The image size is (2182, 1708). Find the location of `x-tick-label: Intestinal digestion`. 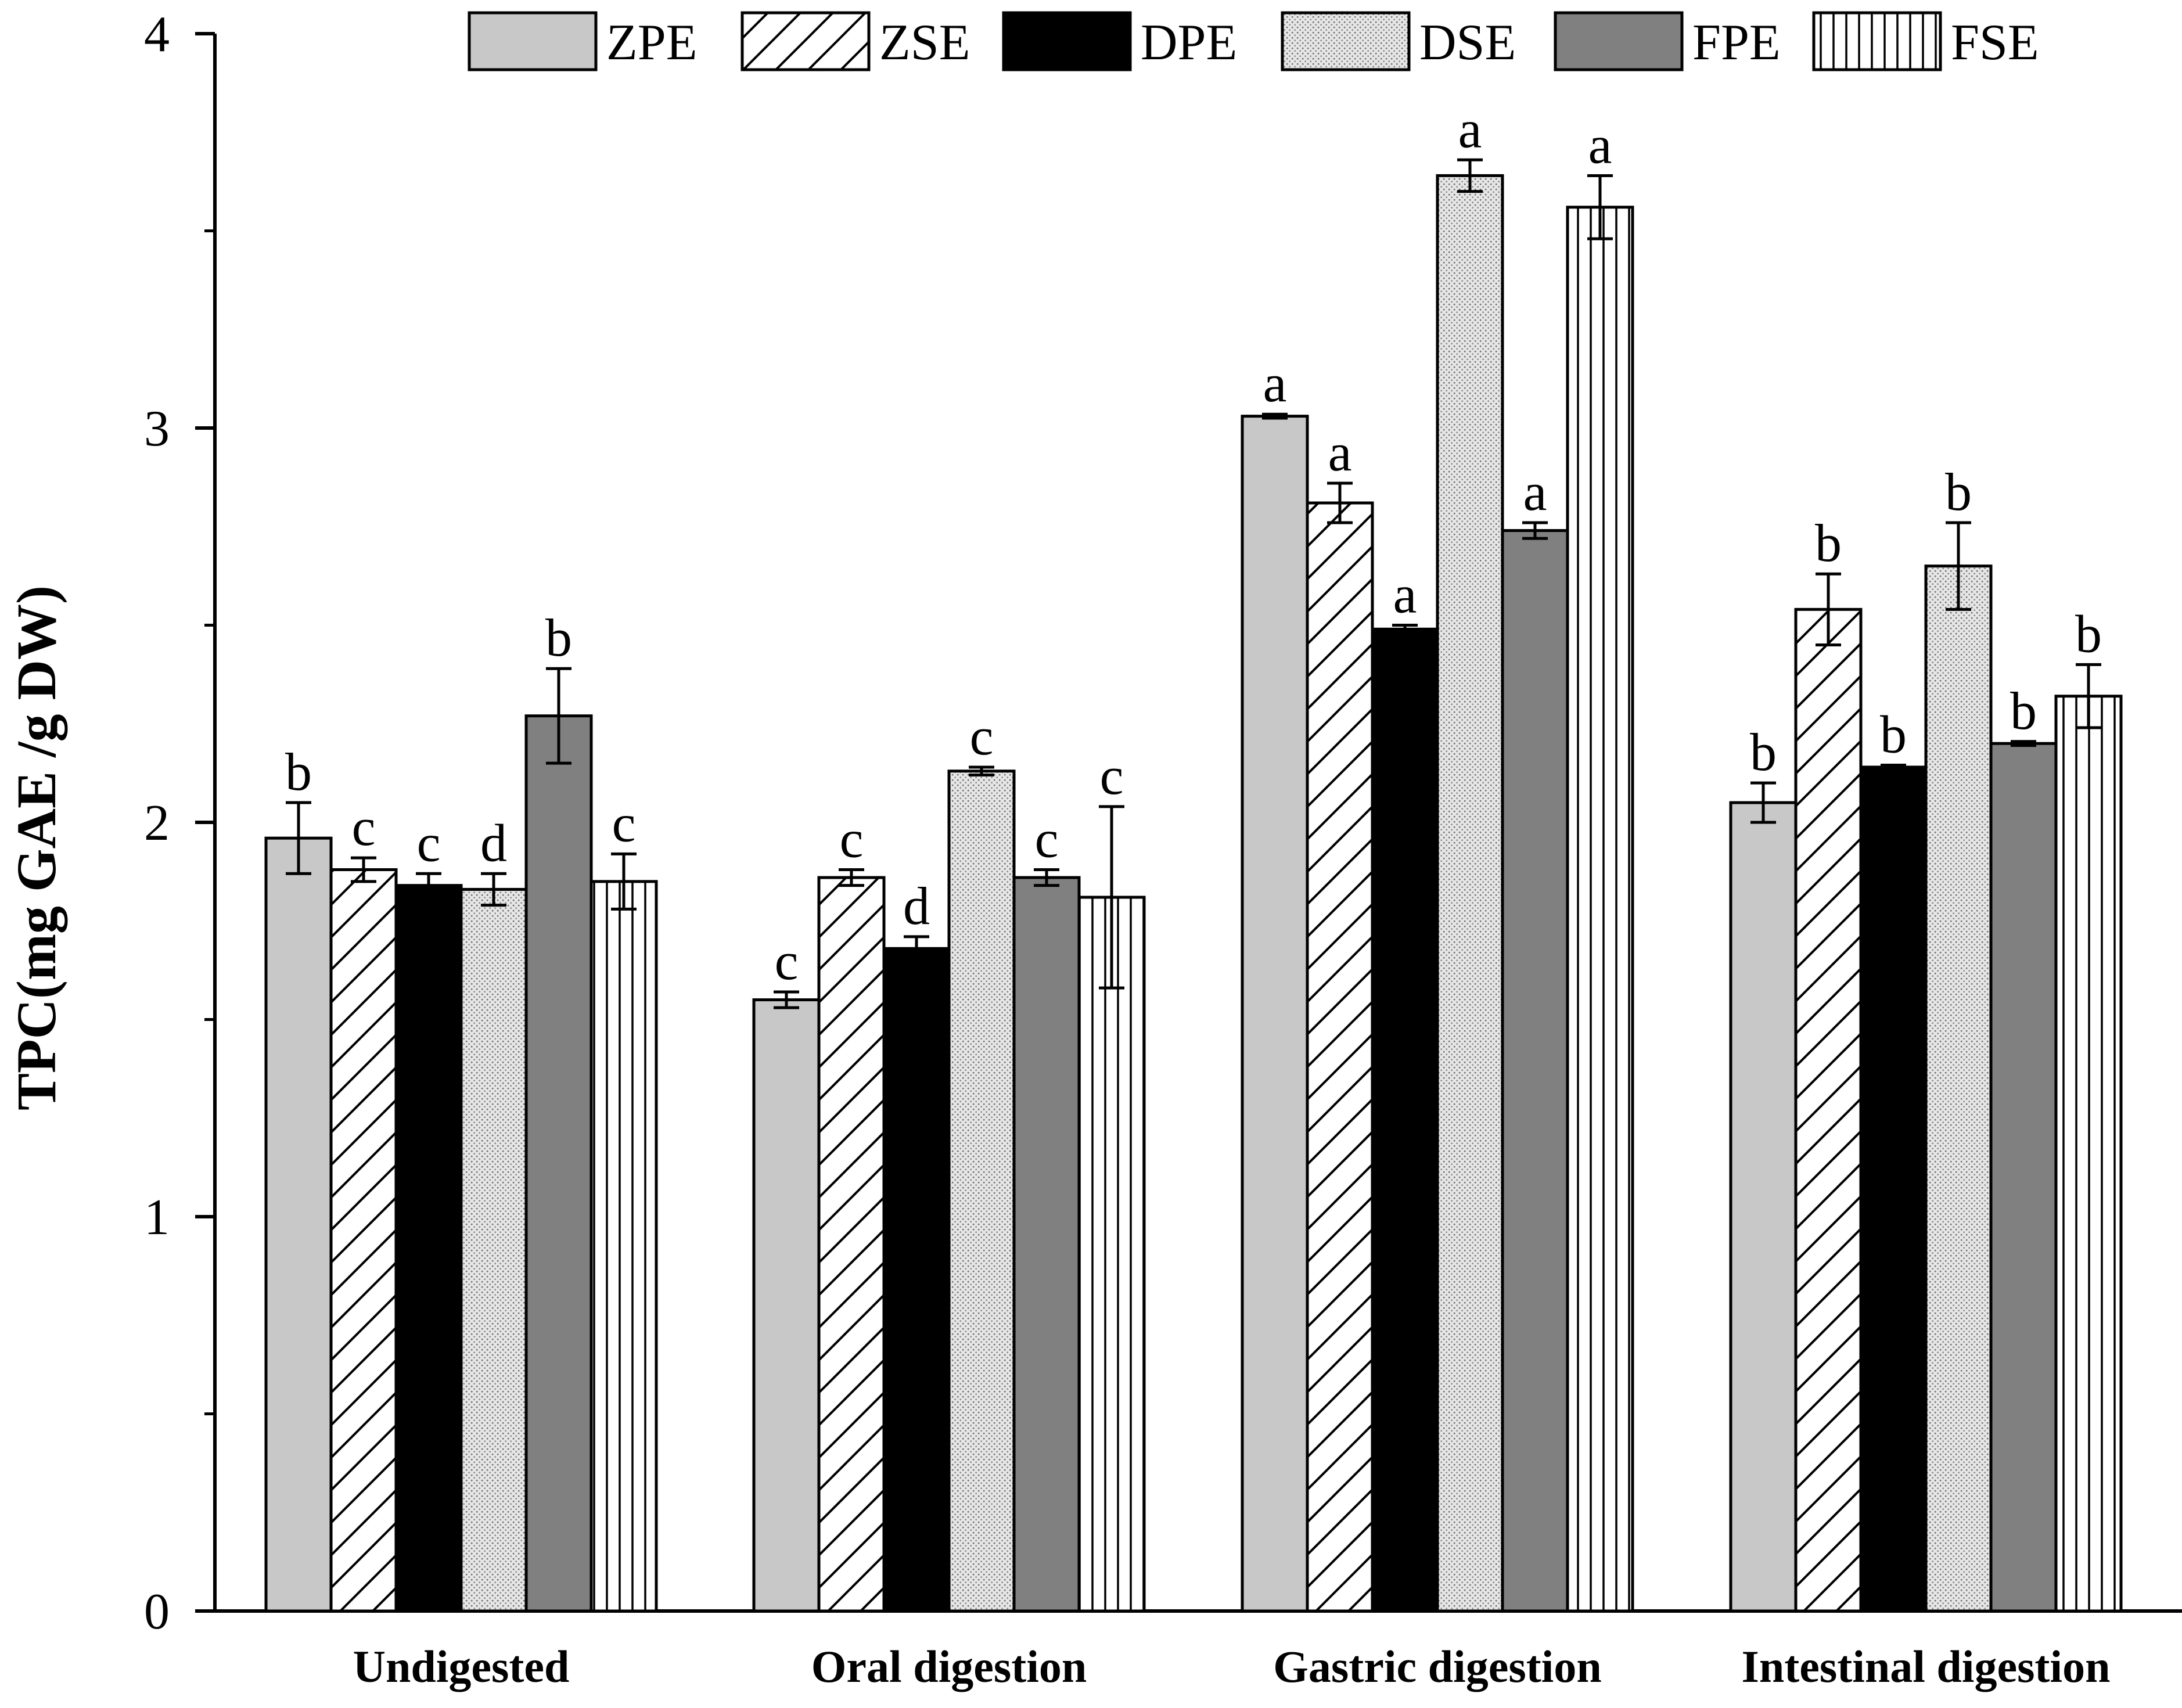

x-tick-label: Intestinal digestion is located at coordinates (1926, 1666).